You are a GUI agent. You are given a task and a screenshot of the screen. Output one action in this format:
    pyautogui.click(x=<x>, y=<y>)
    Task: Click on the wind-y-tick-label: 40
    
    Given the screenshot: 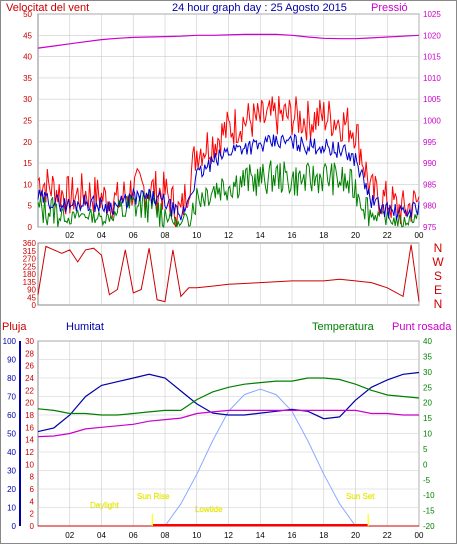 What is the action you would take?
    pyautogui.click(x=27, y=57)
    